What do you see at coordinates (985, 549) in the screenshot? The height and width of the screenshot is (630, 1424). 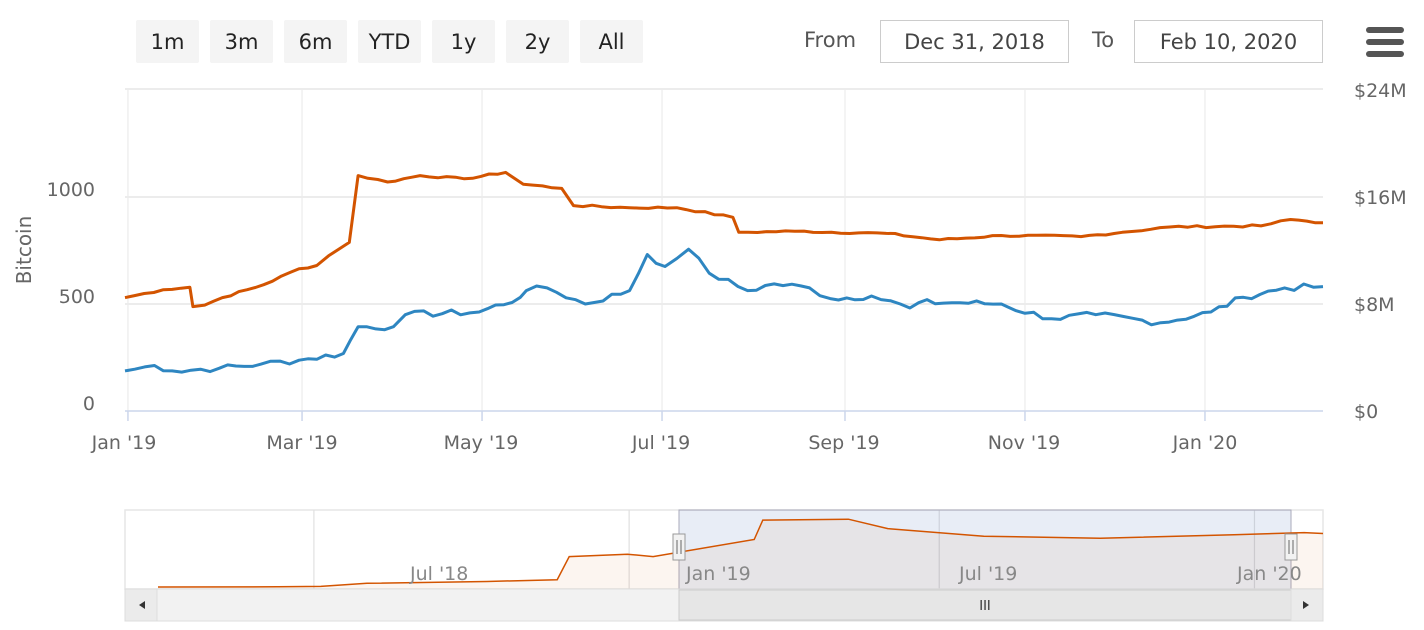 I see `navigator-selected-range` at bounding box center [985, 549].